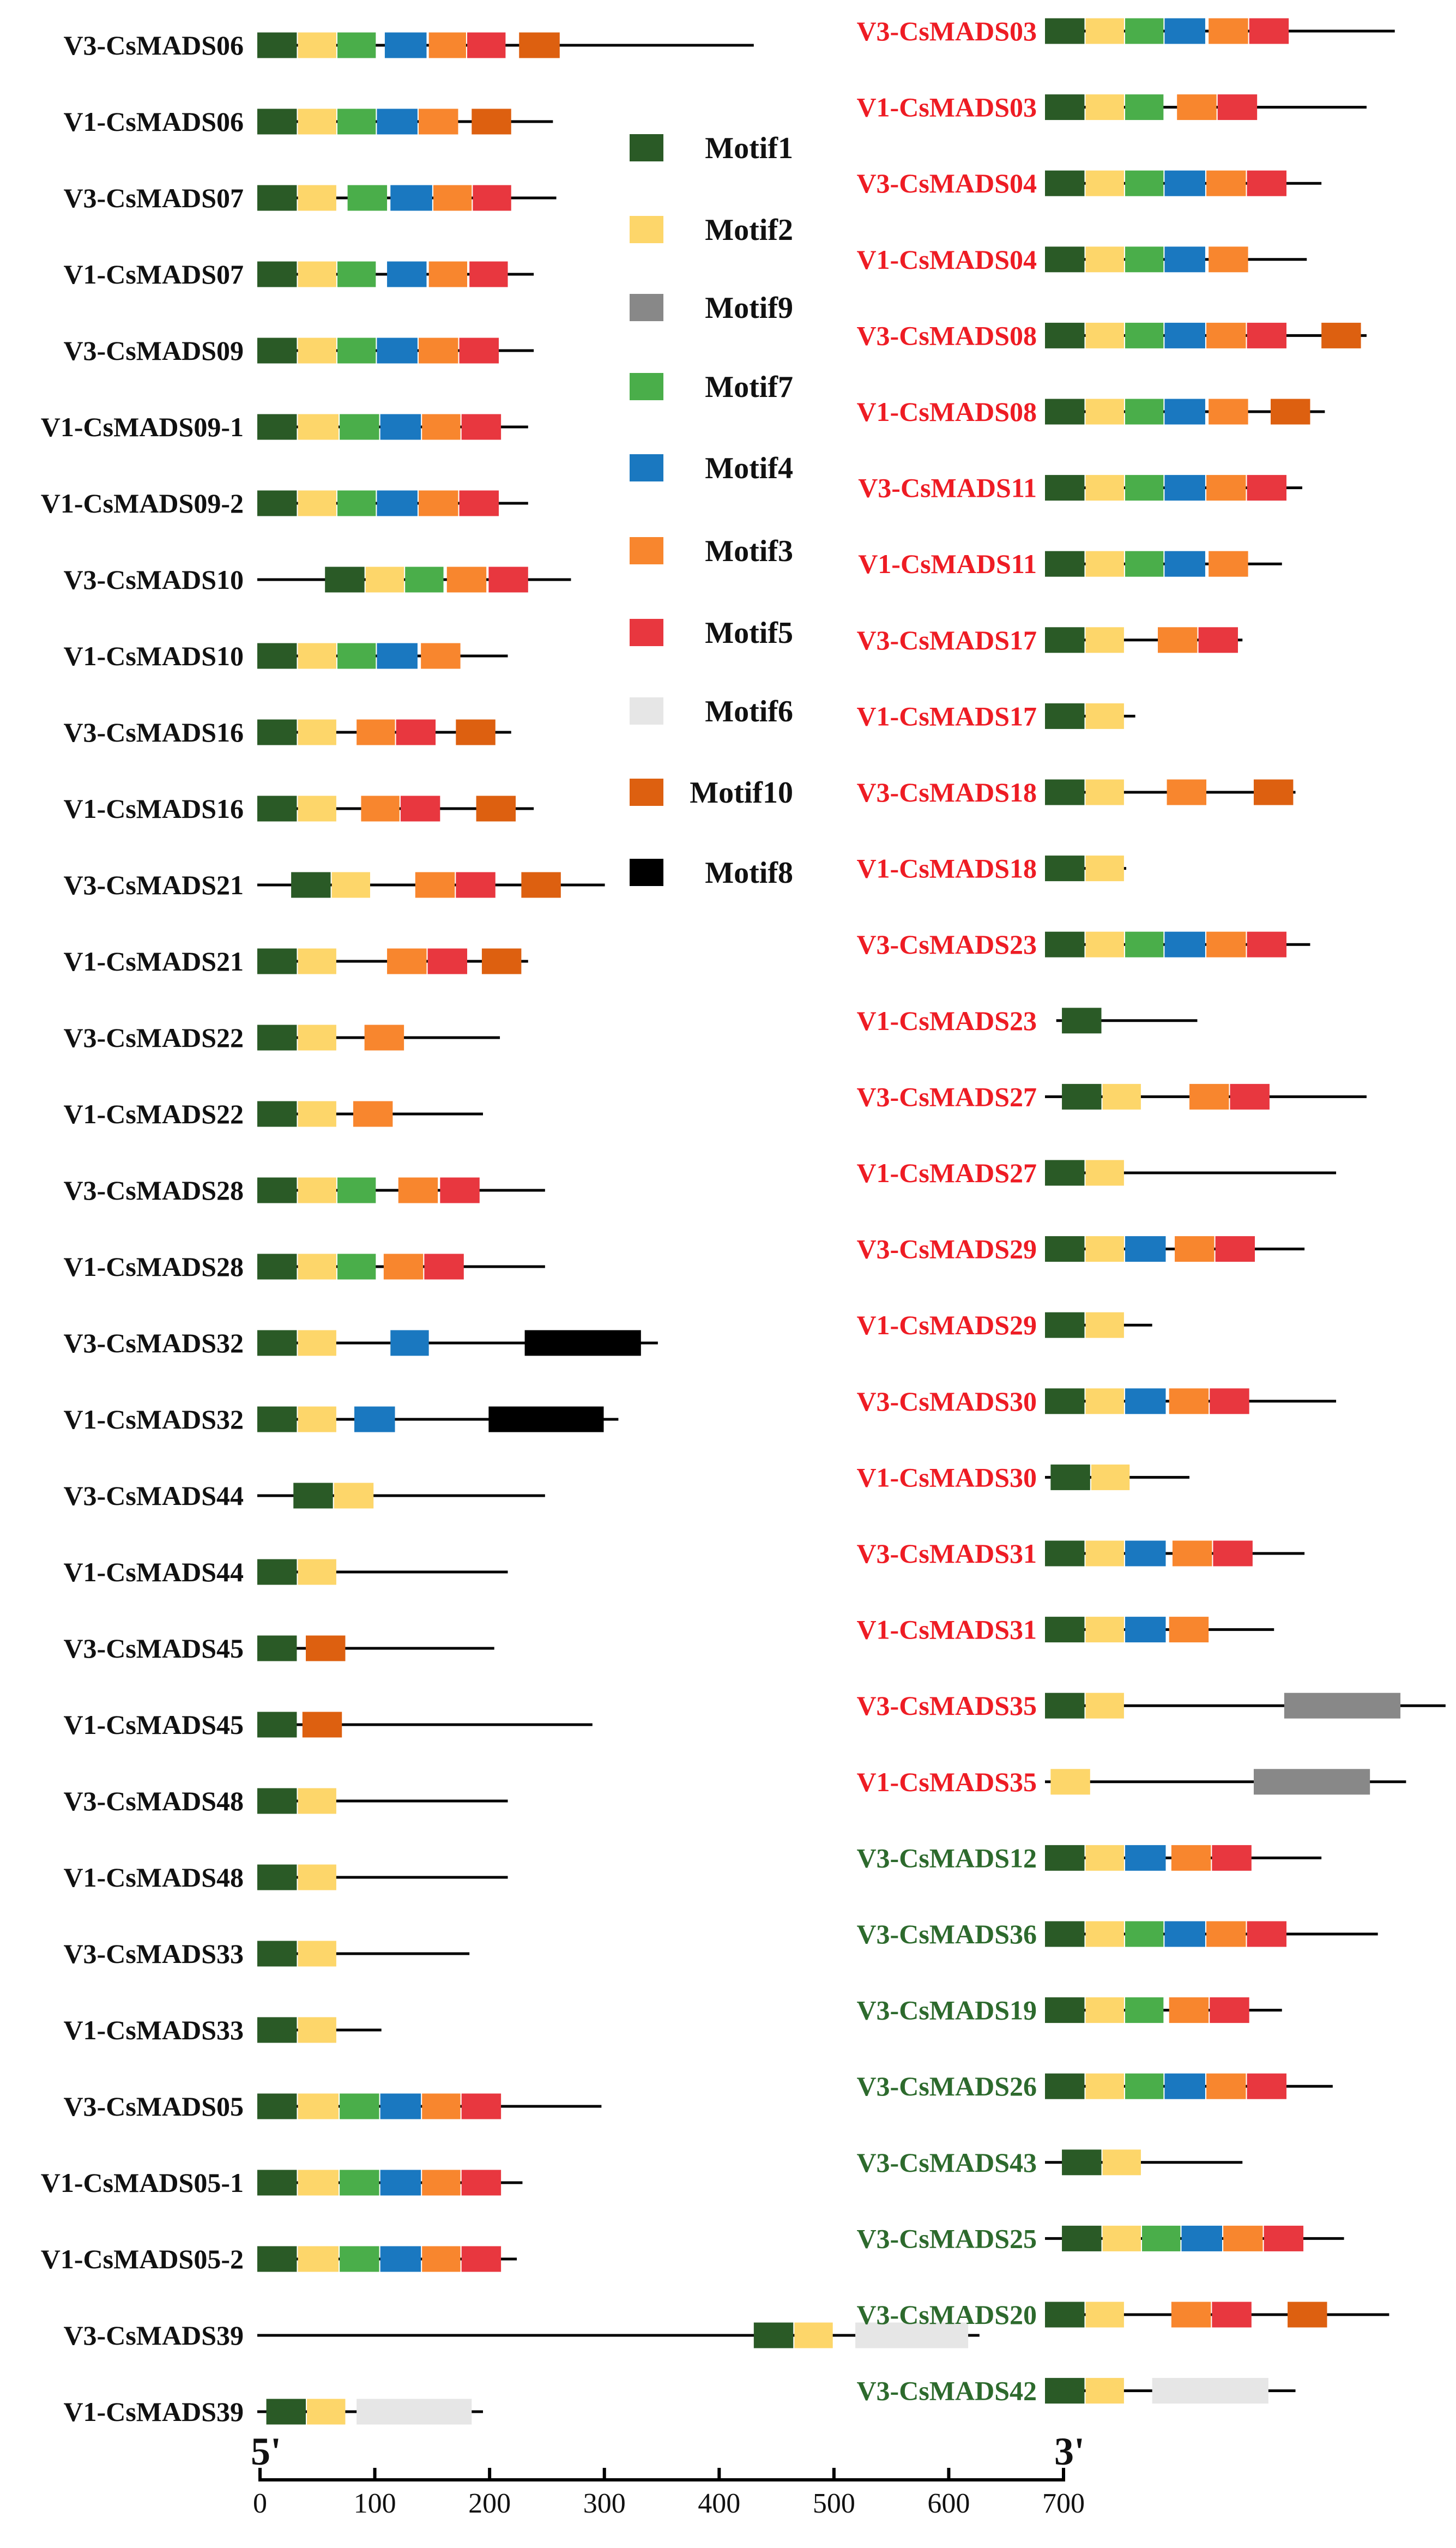 This screenshot has height=2548, width=1456. What do you see at coordinates (489, 2503) in the screenshot?
I see `axis-tick-label: 200` at bounding box center [489, 2503].